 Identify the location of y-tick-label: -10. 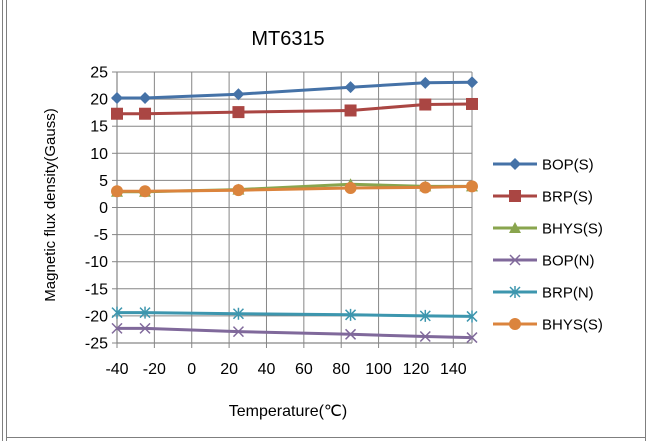
(96, 262).